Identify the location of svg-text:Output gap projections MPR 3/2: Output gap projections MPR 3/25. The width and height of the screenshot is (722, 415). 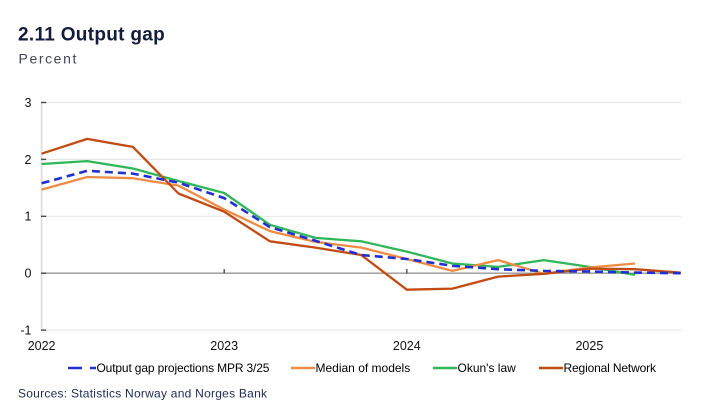
(183, 368).